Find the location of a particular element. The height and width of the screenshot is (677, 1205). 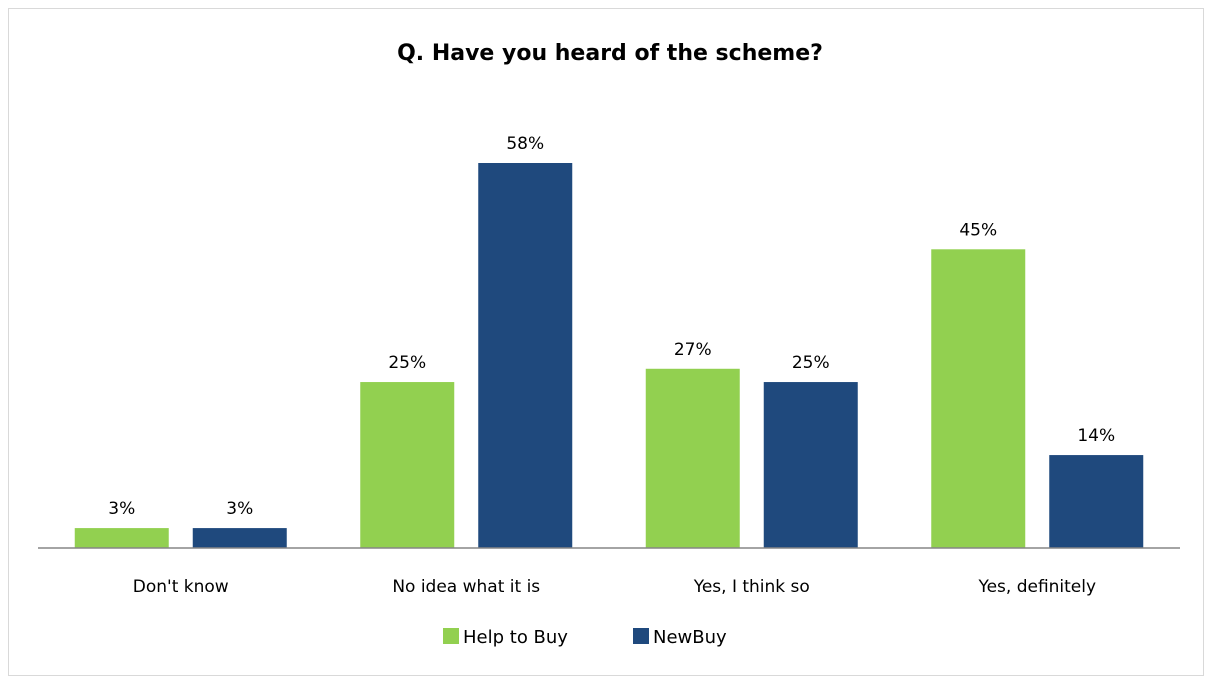

chart-title: Q. Have you heard of the scheme? is located at coordinates (610, 53).